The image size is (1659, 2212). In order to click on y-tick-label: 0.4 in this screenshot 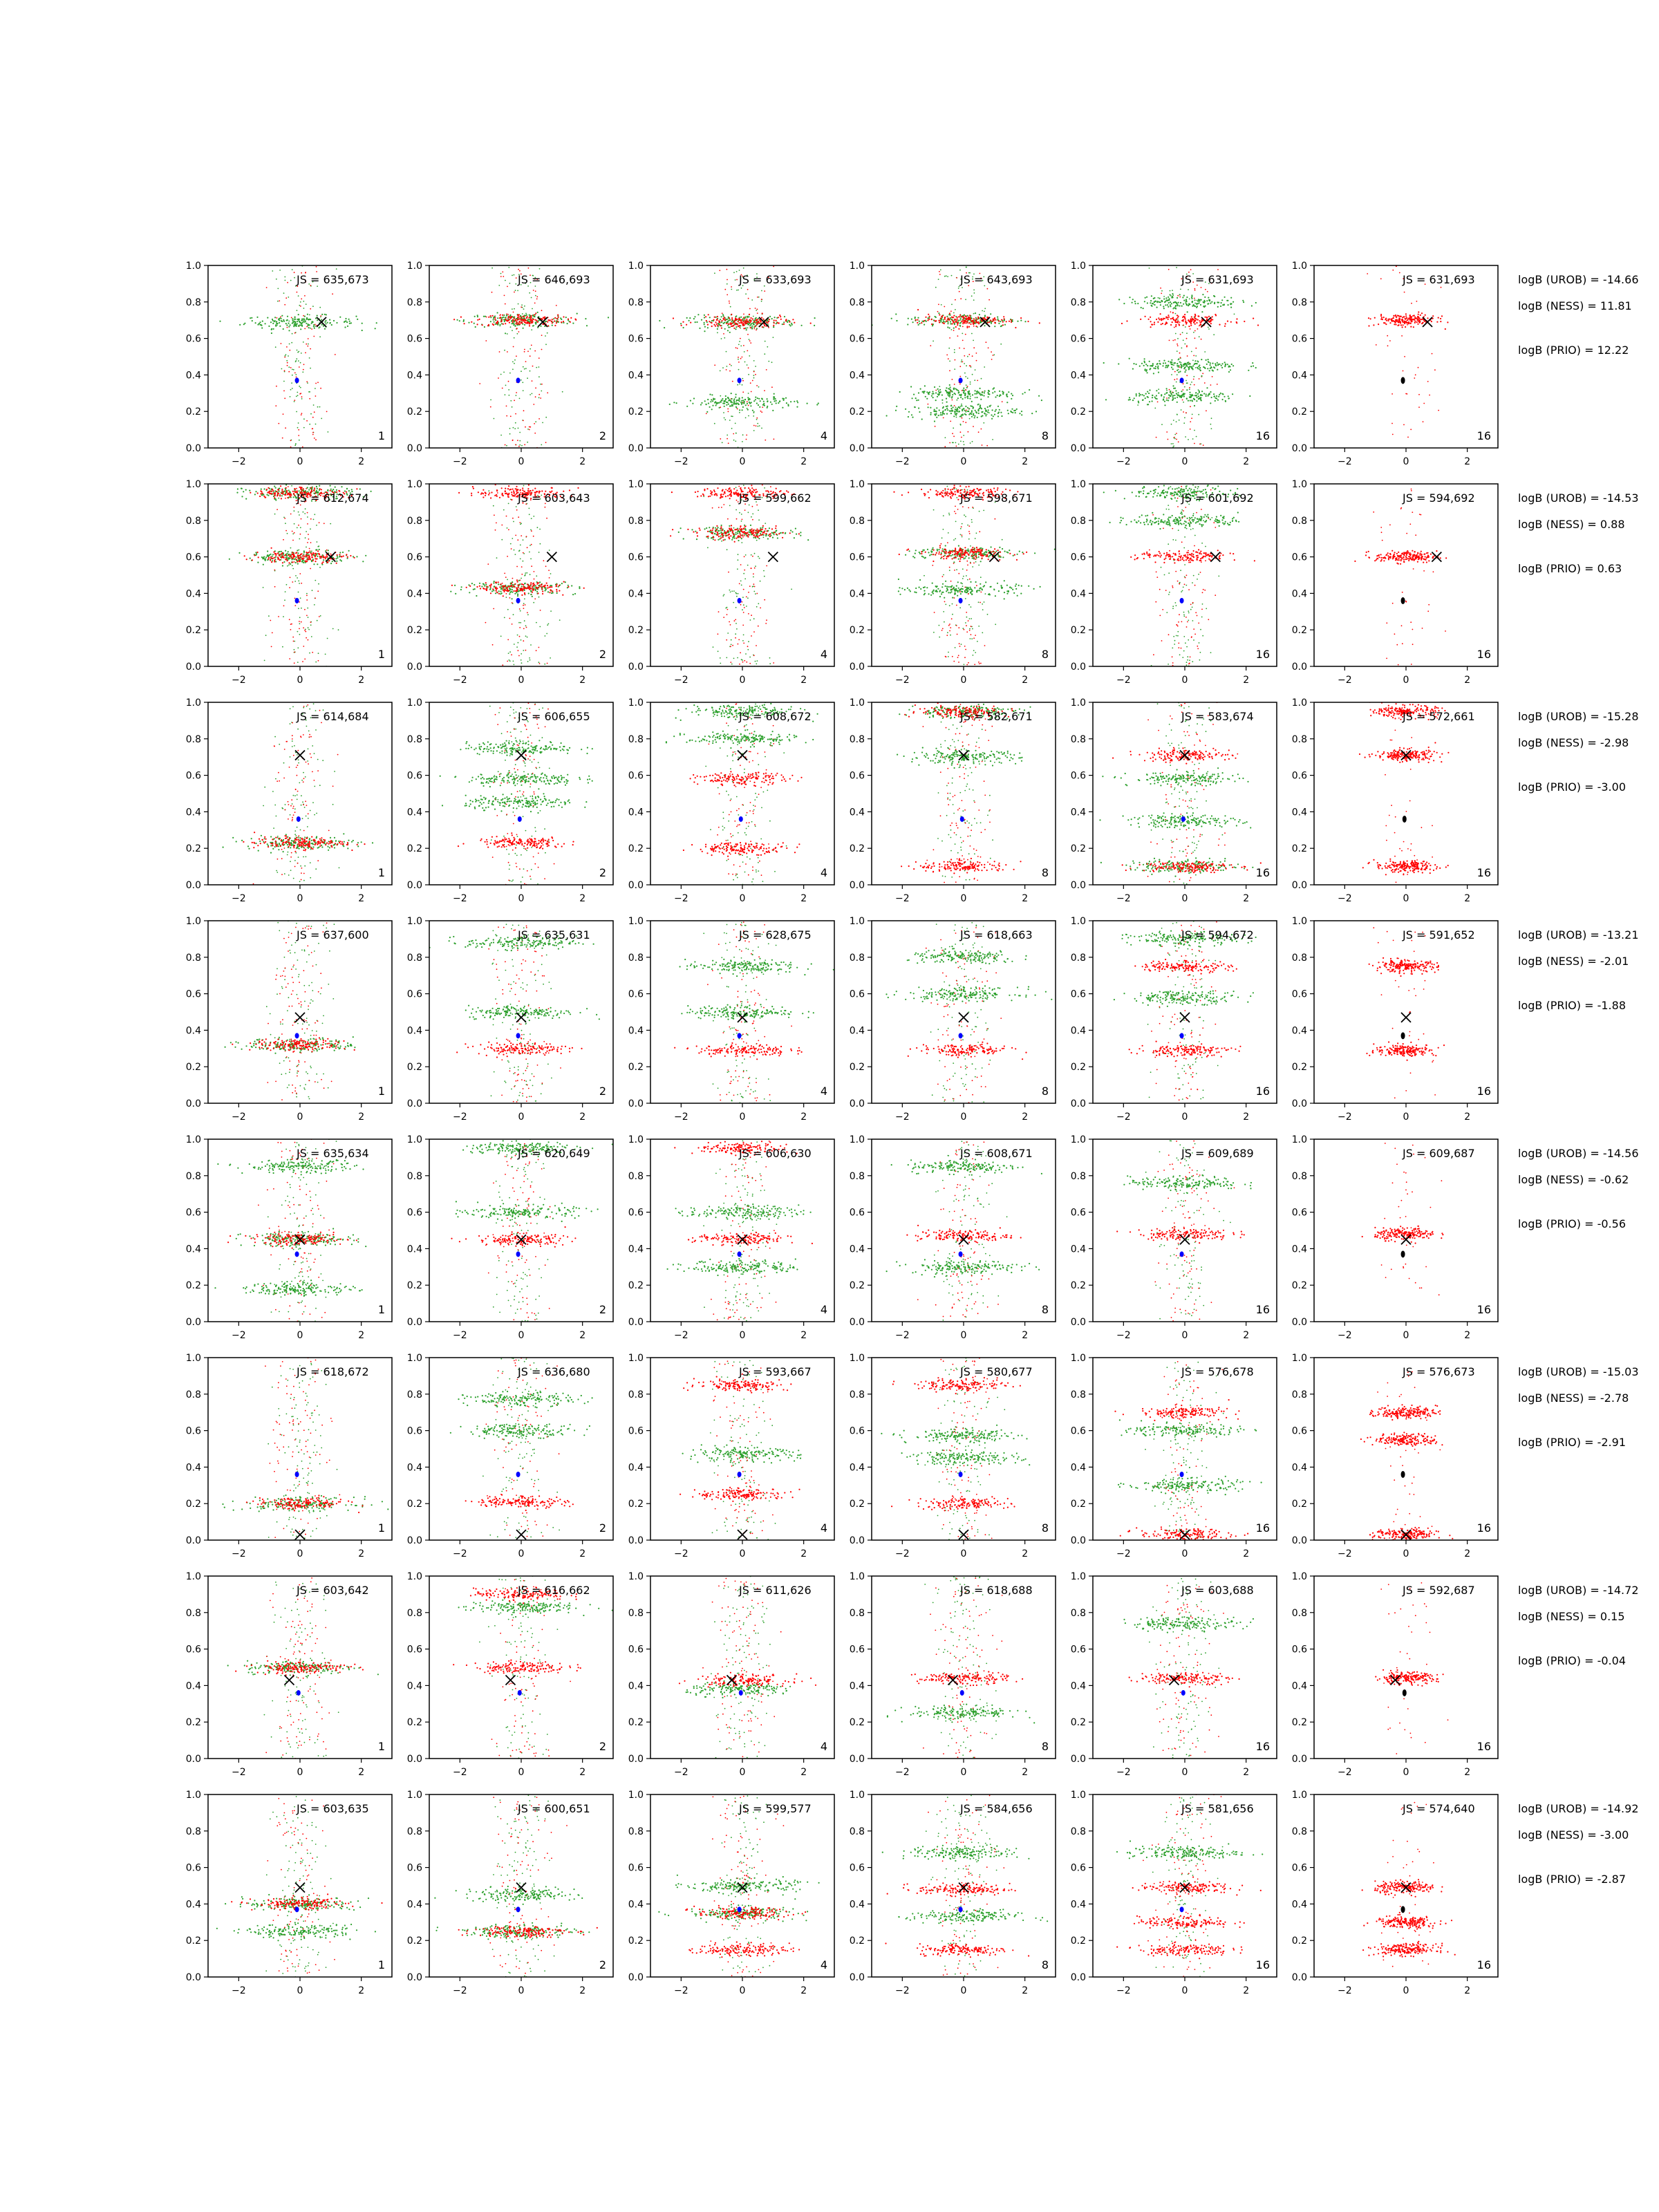, I will do `click(414, 376)`.